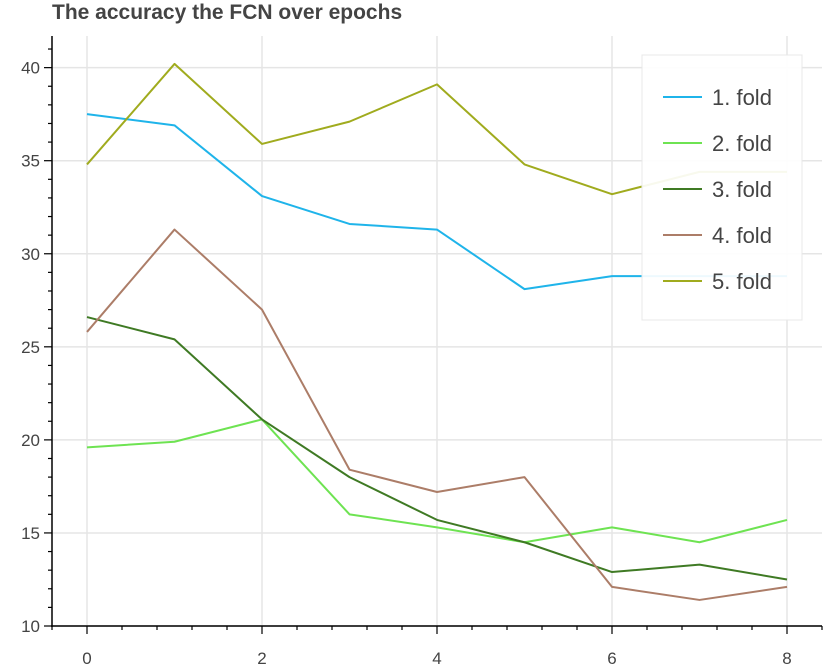 The height and width of the screenshot is (669, 828). I want to click on y-tick-label: 40, so click(30, 68).